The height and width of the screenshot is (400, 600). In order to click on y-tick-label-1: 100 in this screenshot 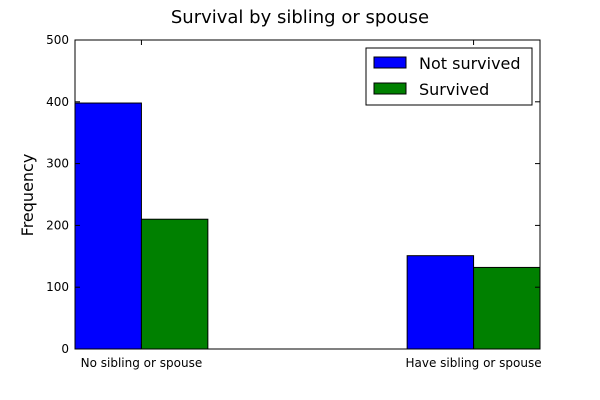, I will do `click(57, 287)`.